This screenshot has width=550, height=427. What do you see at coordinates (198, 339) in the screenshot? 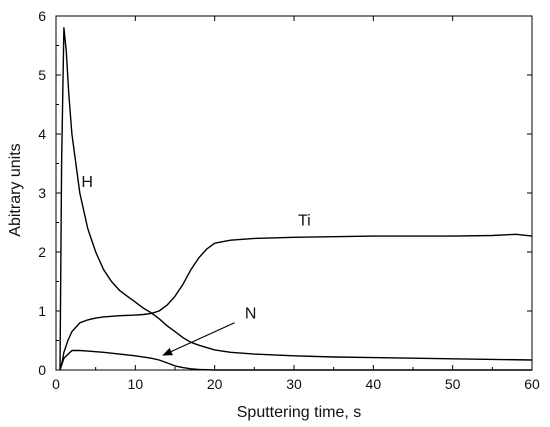
I see `annotation-arrow` at bounding box center [198, 339].